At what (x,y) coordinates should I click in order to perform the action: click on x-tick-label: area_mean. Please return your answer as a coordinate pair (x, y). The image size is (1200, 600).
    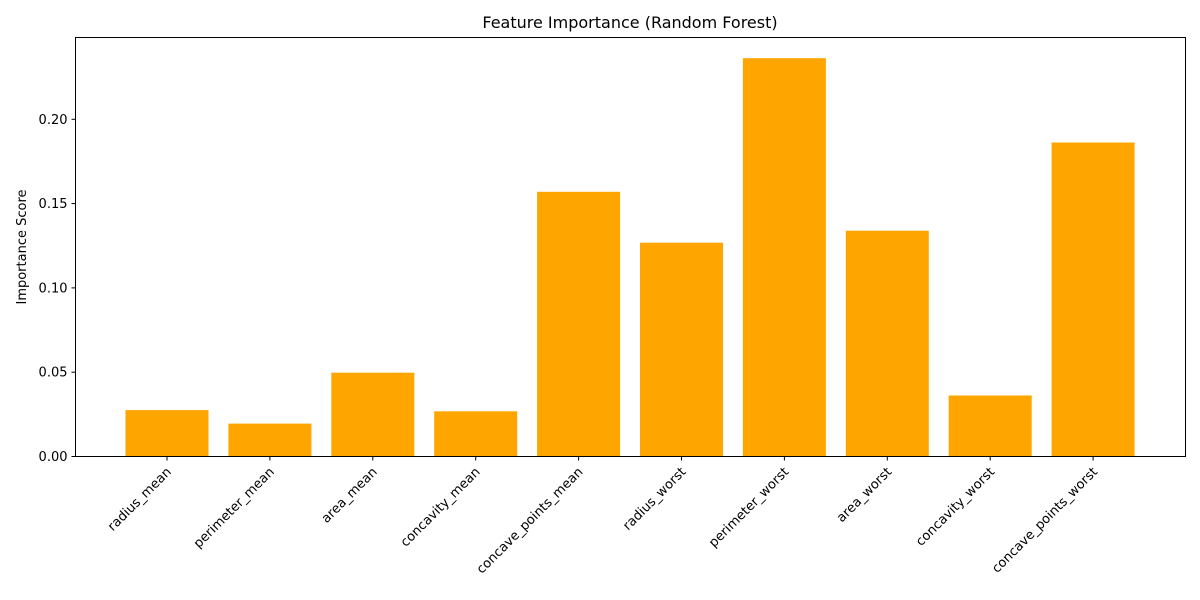
    Looking at the image, I should click on (350, 496).